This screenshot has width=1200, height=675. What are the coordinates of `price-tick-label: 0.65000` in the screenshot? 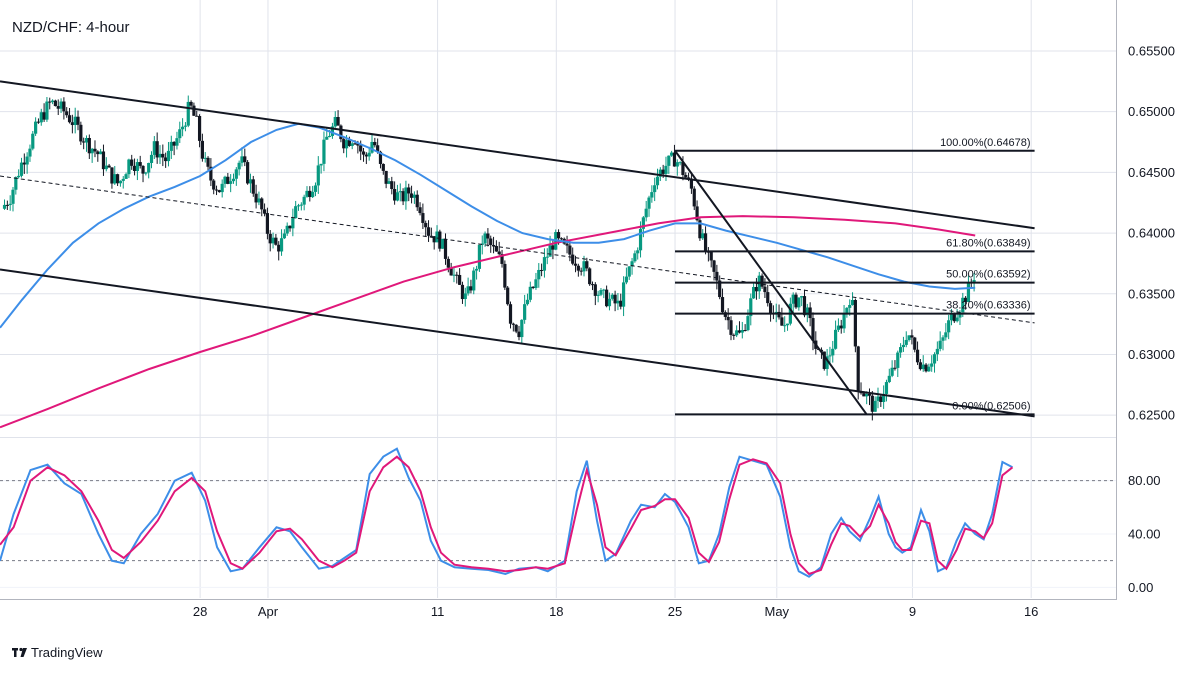 It's located at (1151, 111).